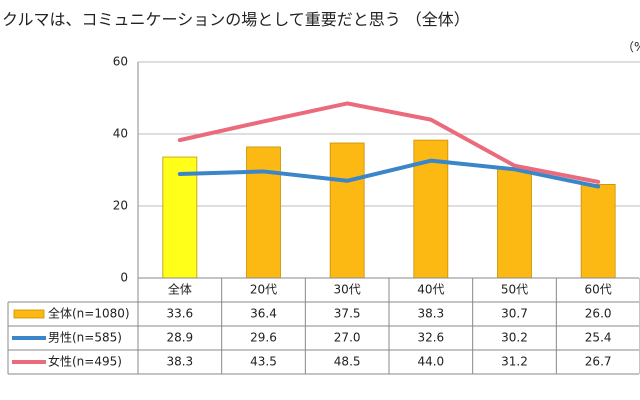  What do you see at coordinates (598, 338) in the screenshot?
I see `data-label: 25.4` at bounding box center [598, 338].